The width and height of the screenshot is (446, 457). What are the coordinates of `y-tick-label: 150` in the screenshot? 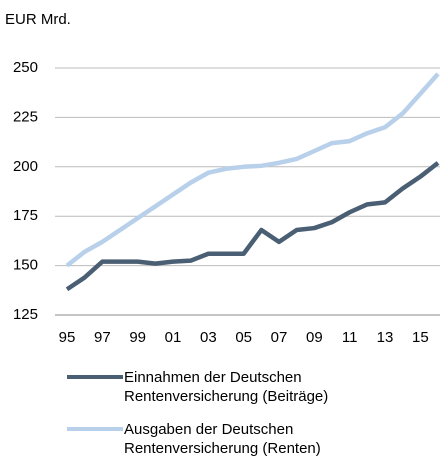 It's located at (25, 265).